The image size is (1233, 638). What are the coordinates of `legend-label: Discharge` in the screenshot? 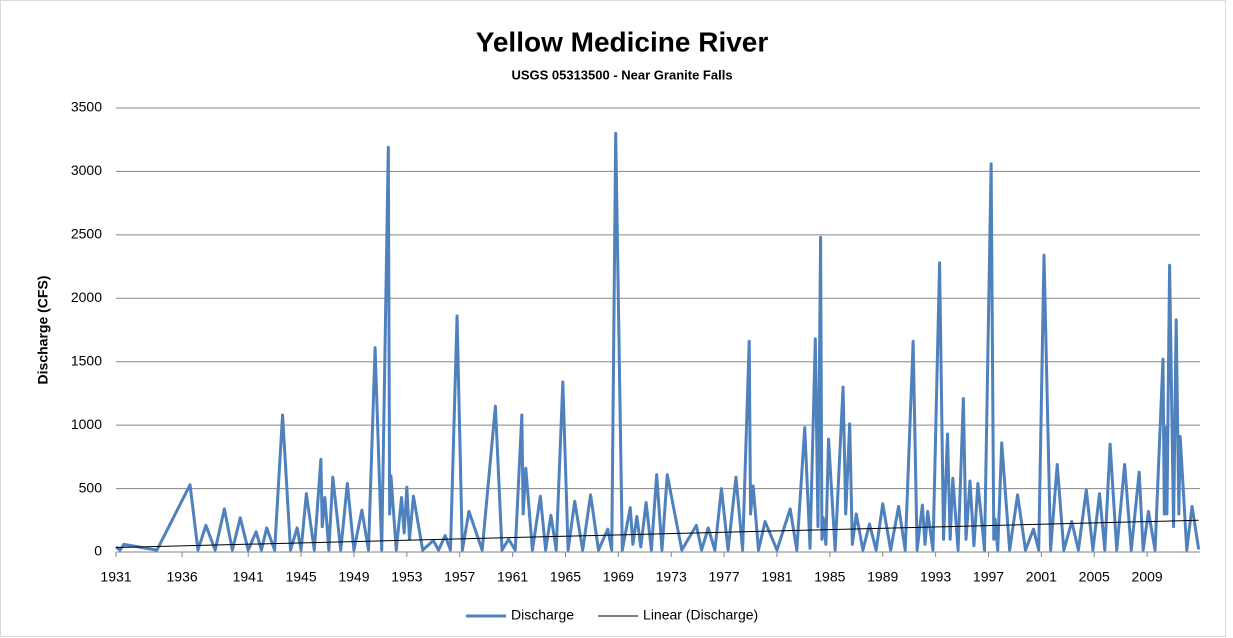 It's located at (542, 615).